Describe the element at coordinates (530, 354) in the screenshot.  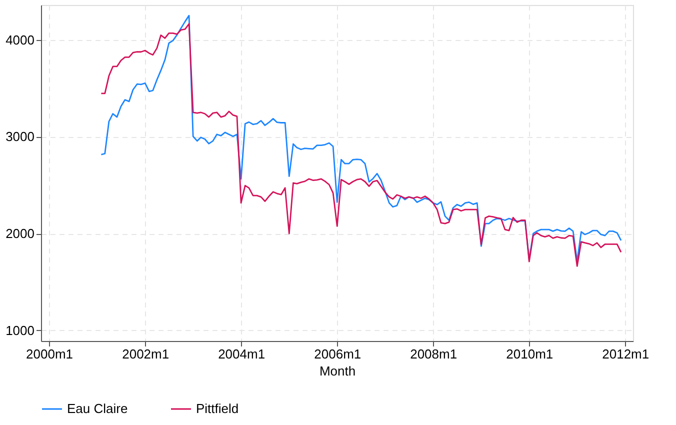
I see `x-tick-label: 2010m1` at that location.